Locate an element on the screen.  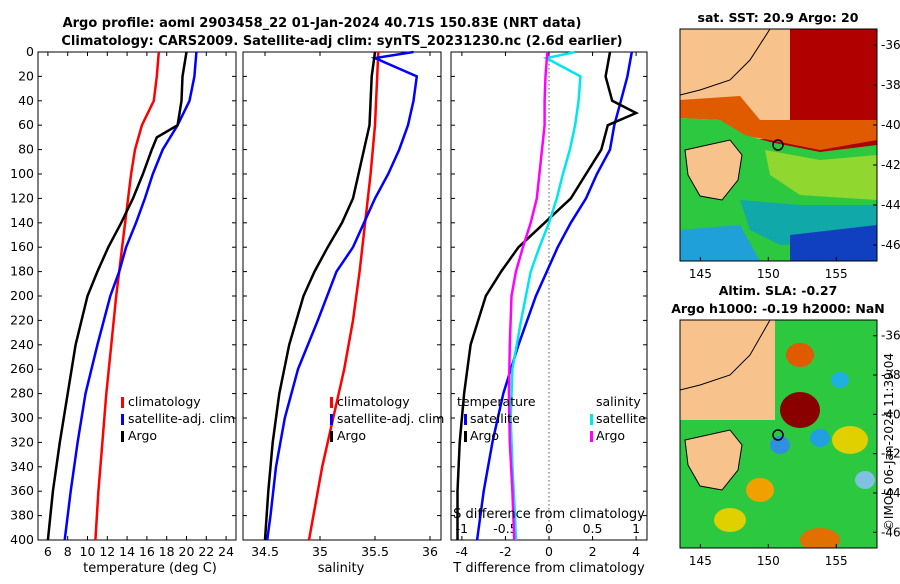
map-ytick-label: -46 is located at coordinates (890, 532).